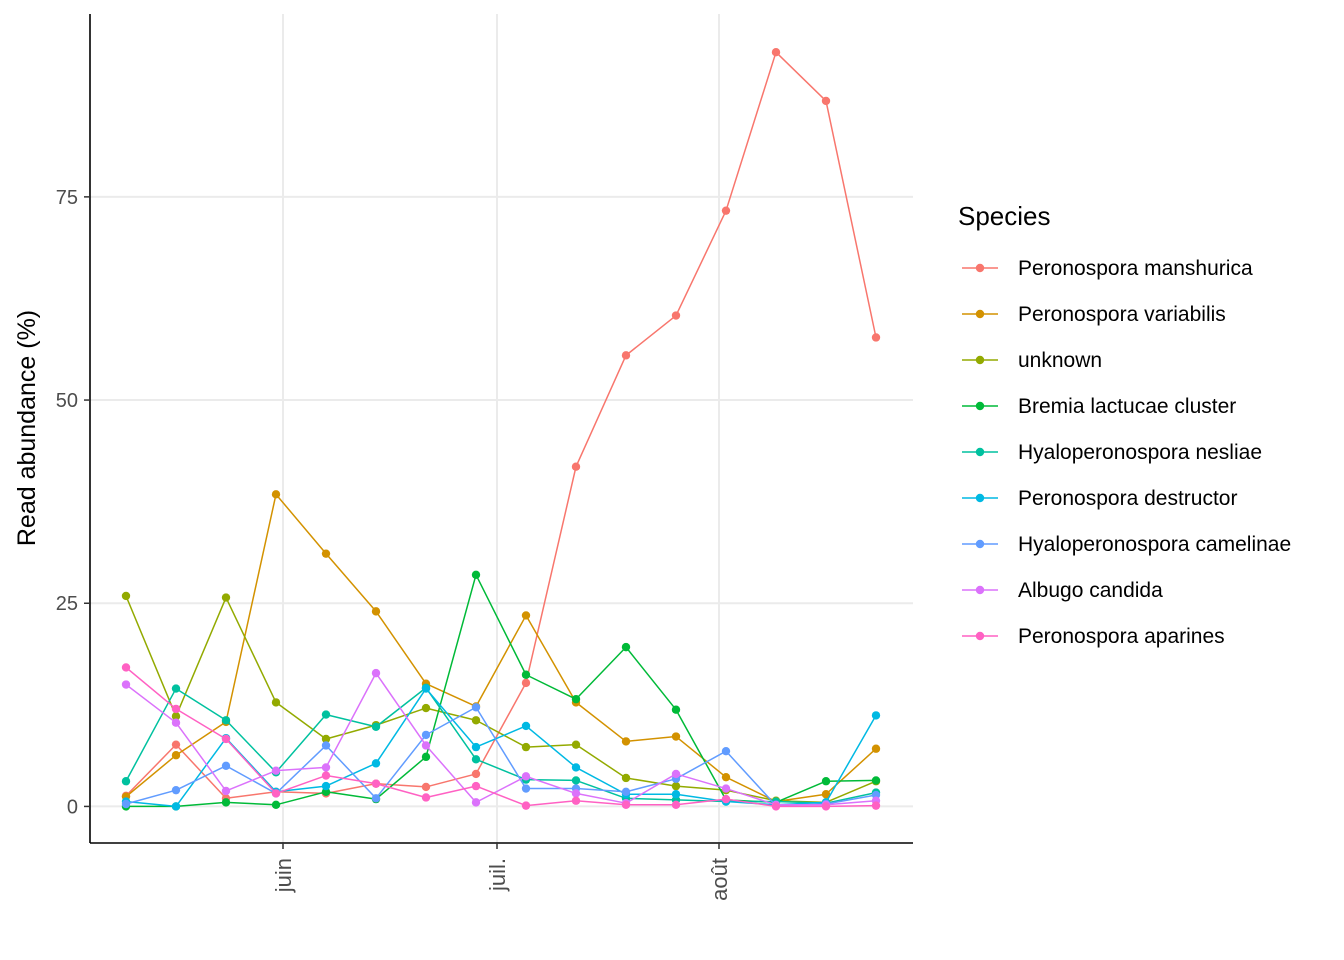 The width and height of the screenshot is (1344, 960). What do you see at coordinates (1121, 636) in the screenshot?
I see `legend-label: Peronospora aparines` at bounding box center [1121, 636].